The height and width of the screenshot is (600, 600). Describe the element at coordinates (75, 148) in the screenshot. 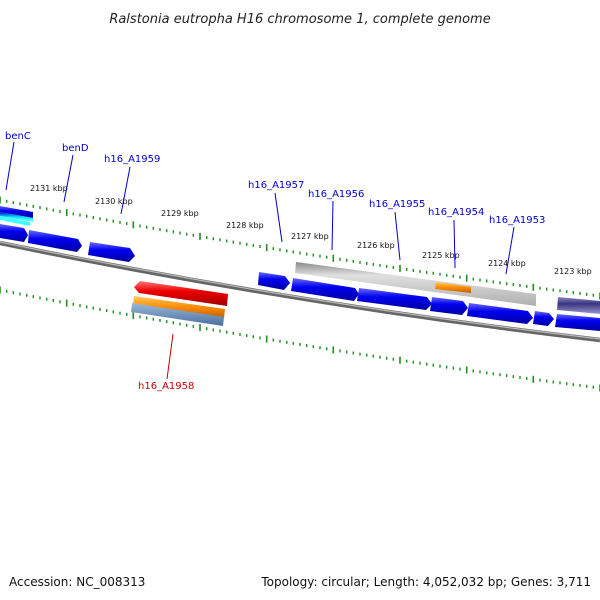

I see `gene-label-bend: benD` at that location.